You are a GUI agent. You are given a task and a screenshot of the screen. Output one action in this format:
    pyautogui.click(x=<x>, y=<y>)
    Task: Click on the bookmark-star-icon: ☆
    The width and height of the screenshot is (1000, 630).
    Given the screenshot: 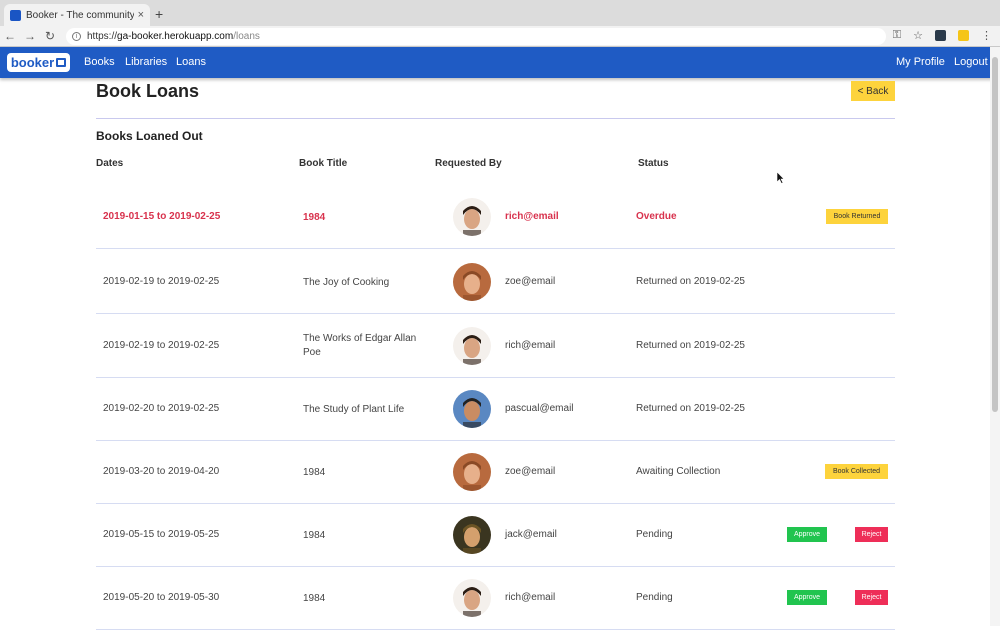 What is the action you would take?
    pyautogui.click(x=918, y=36)
    